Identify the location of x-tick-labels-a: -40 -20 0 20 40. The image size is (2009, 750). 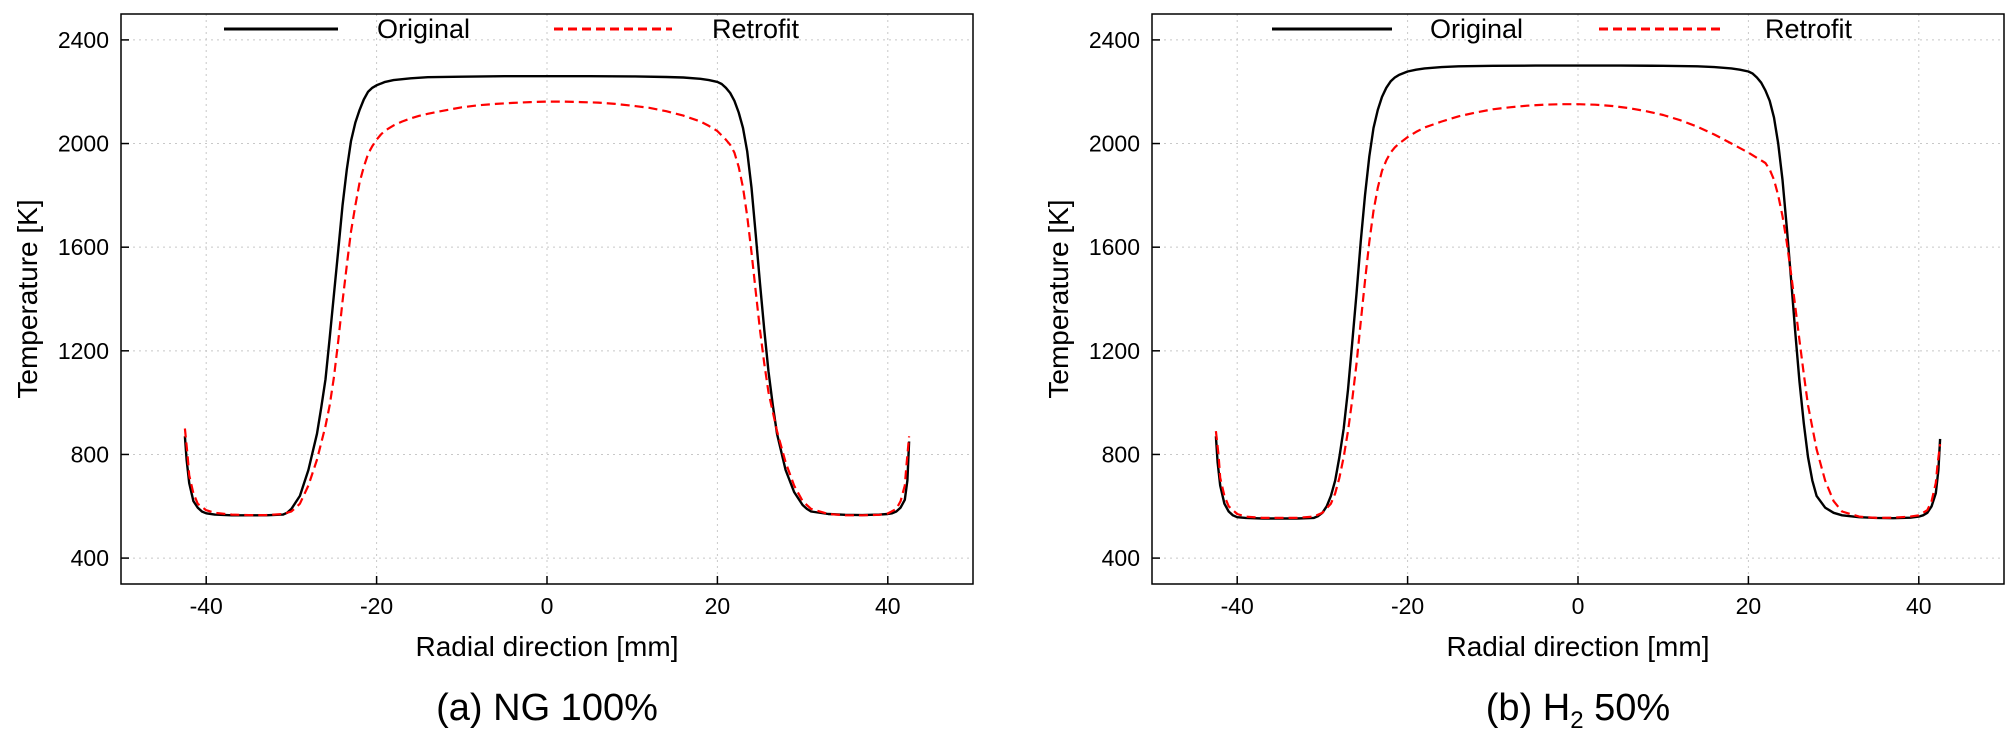
(545, 606).